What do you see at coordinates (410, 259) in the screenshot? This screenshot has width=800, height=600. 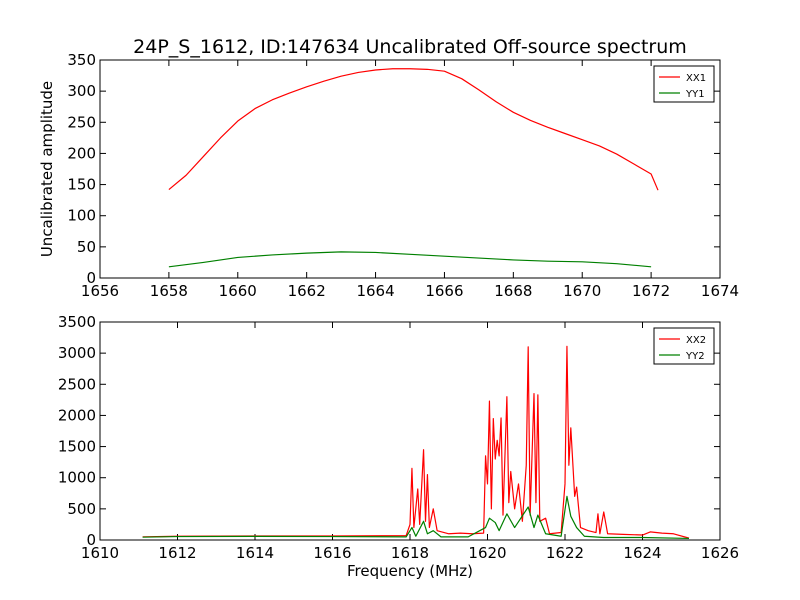 I see `series-yy1-line` at bounding box center [410, 259].